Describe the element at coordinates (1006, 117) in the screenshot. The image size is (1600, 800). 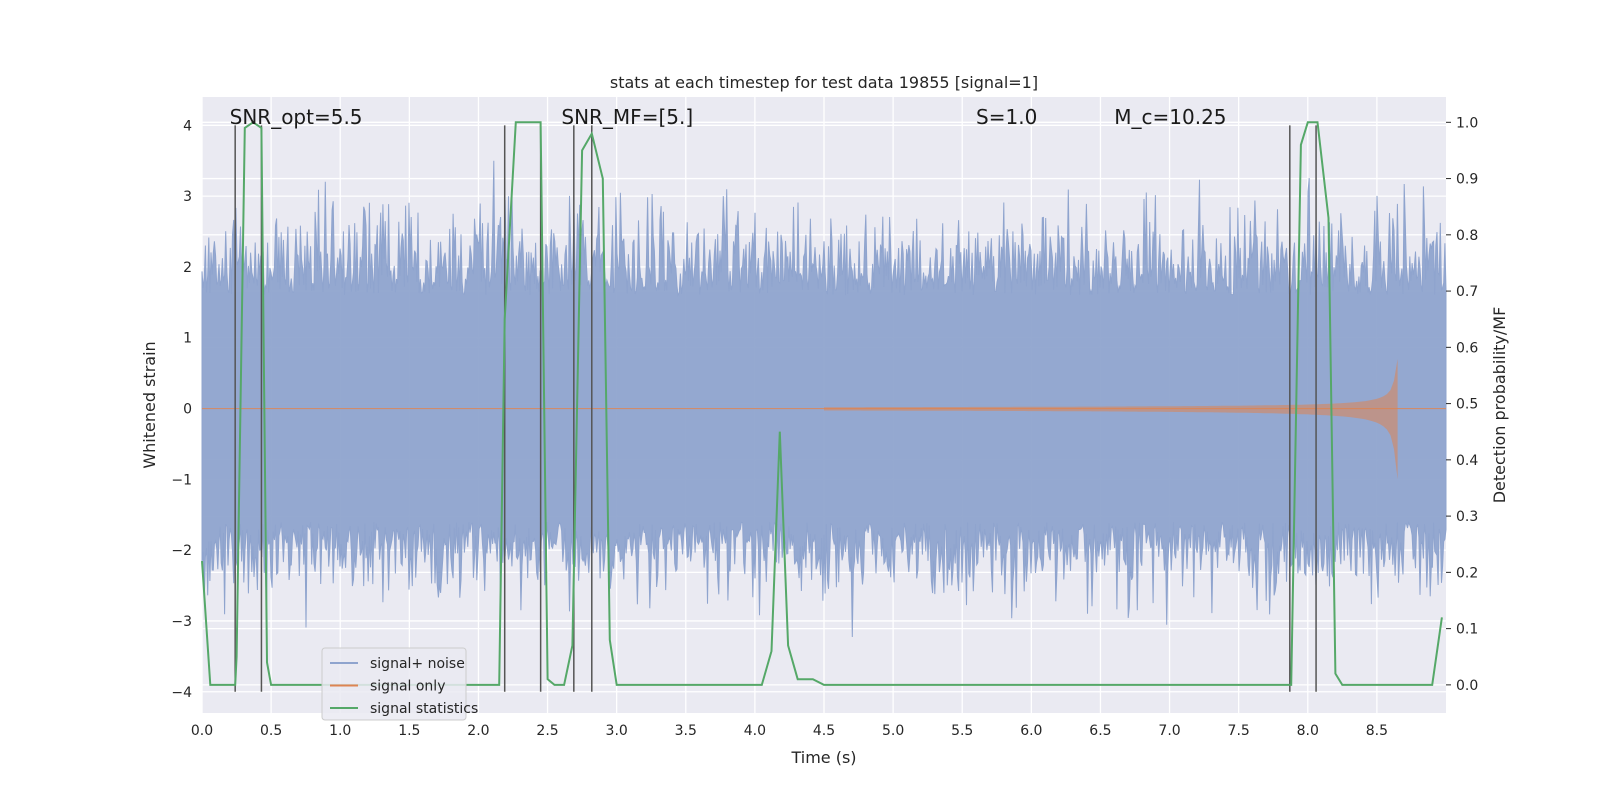
I see `s-annotation: S=1.0` at that location.